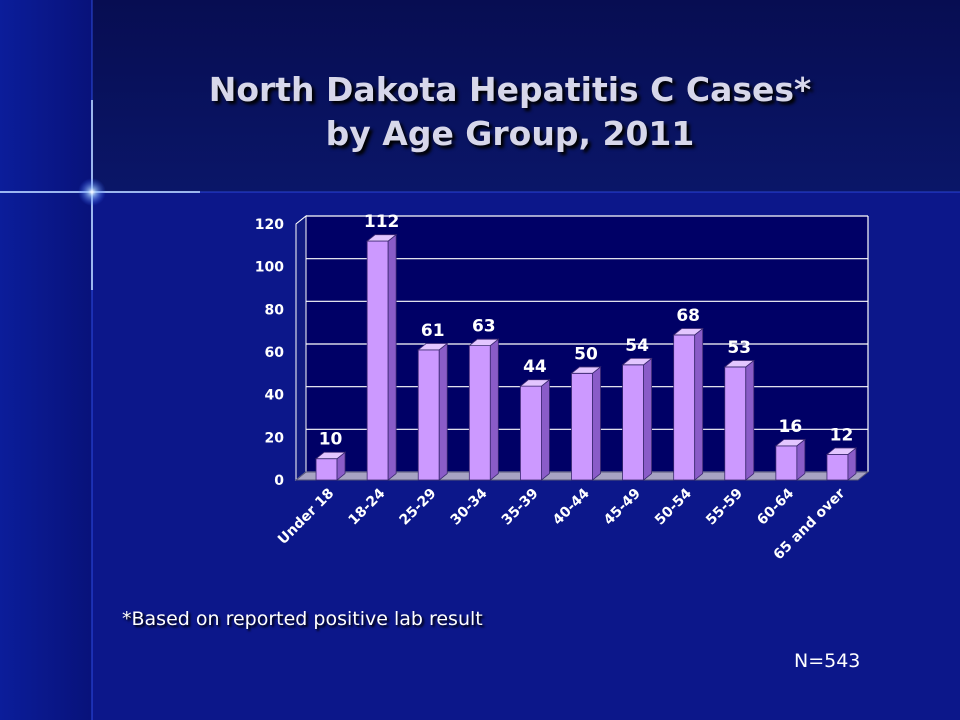 This screenshot has width=960, height=720. Describe the element at coordinates (275, 310) in the screenshot. I see `y-tick-label: 80` at that location.